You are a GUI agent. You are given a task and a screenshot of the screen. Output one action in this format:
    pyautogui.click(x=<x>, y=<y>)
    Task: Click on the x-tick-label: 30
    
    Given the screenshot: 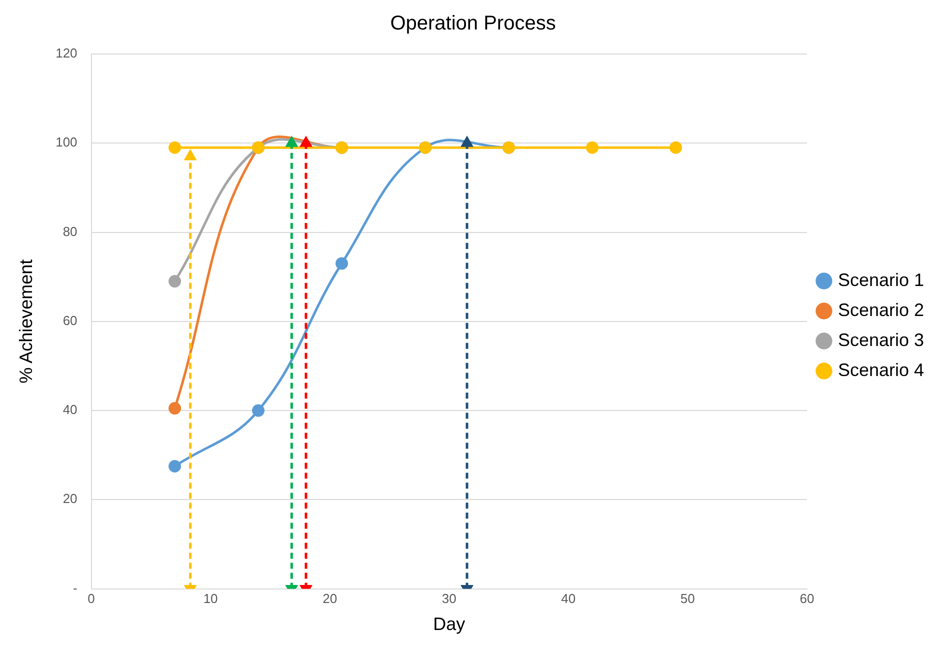 What is the action you would take?
    pyautogui.click(x=449, y=598)
    